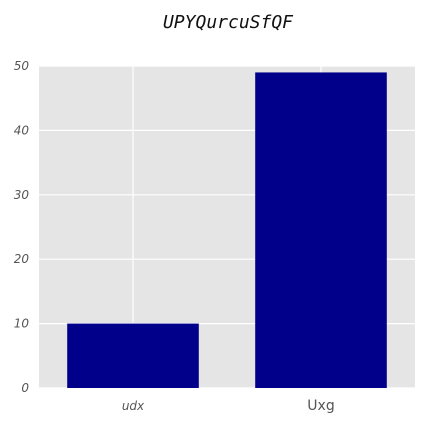 This screenshot has height=426, width=426. What do you see at coordinates (320, 406) in the screenshot?
I see `x-tick-label: Uxg` at bounding box center [320, 406].